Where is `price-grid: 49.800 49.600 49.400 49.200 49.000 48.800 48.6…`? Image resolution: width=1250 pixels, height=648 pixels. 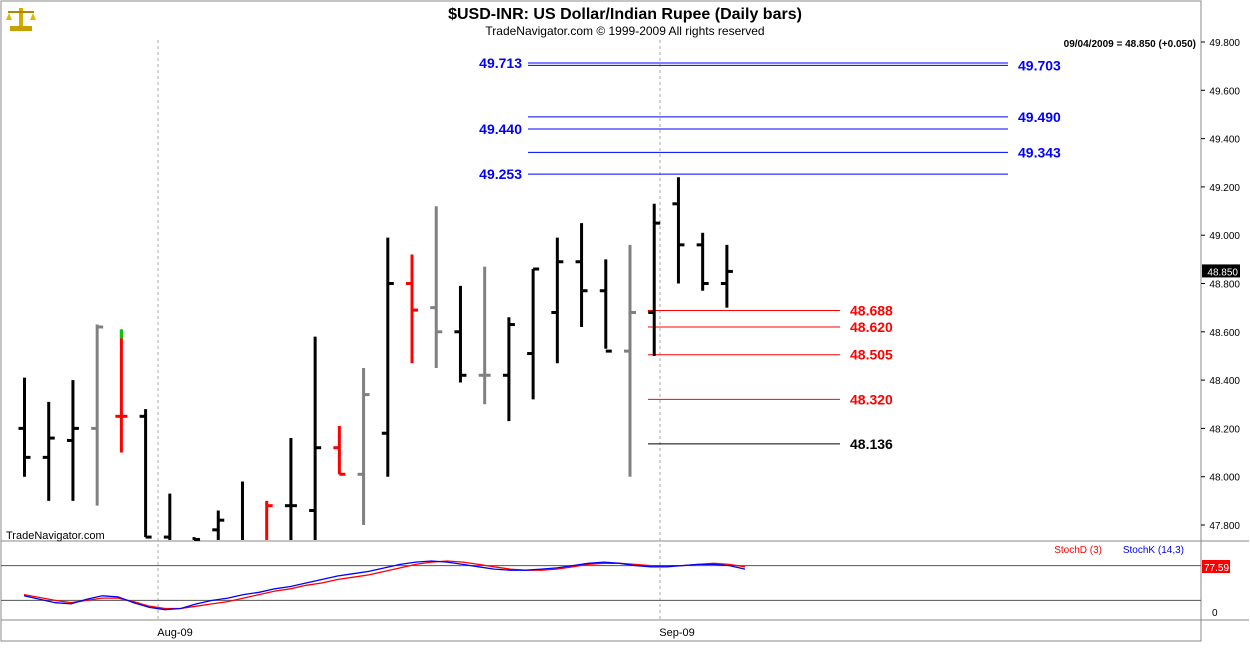 price-grid: 49.800 49.600 49.400 49.200 49.000 48.800 48.6… is located at coordinates (1220, 285).